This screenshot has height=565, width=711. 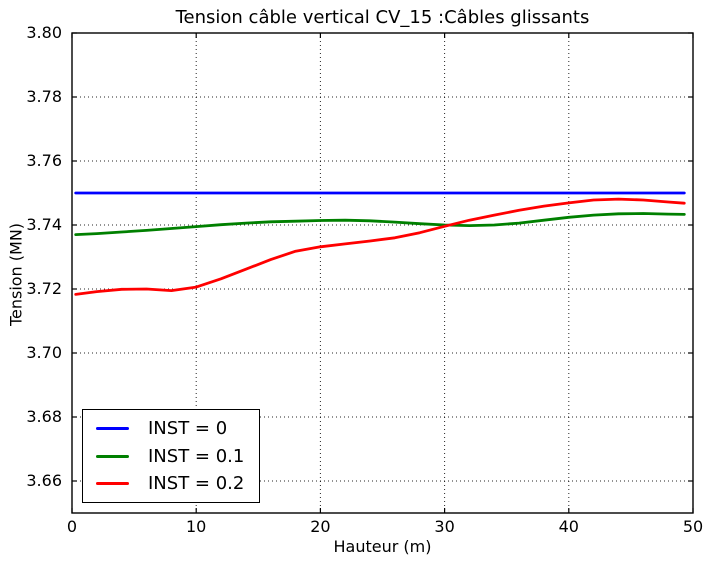 I want to click on y-tick-label: 3.66, so click(x=44, y=480).